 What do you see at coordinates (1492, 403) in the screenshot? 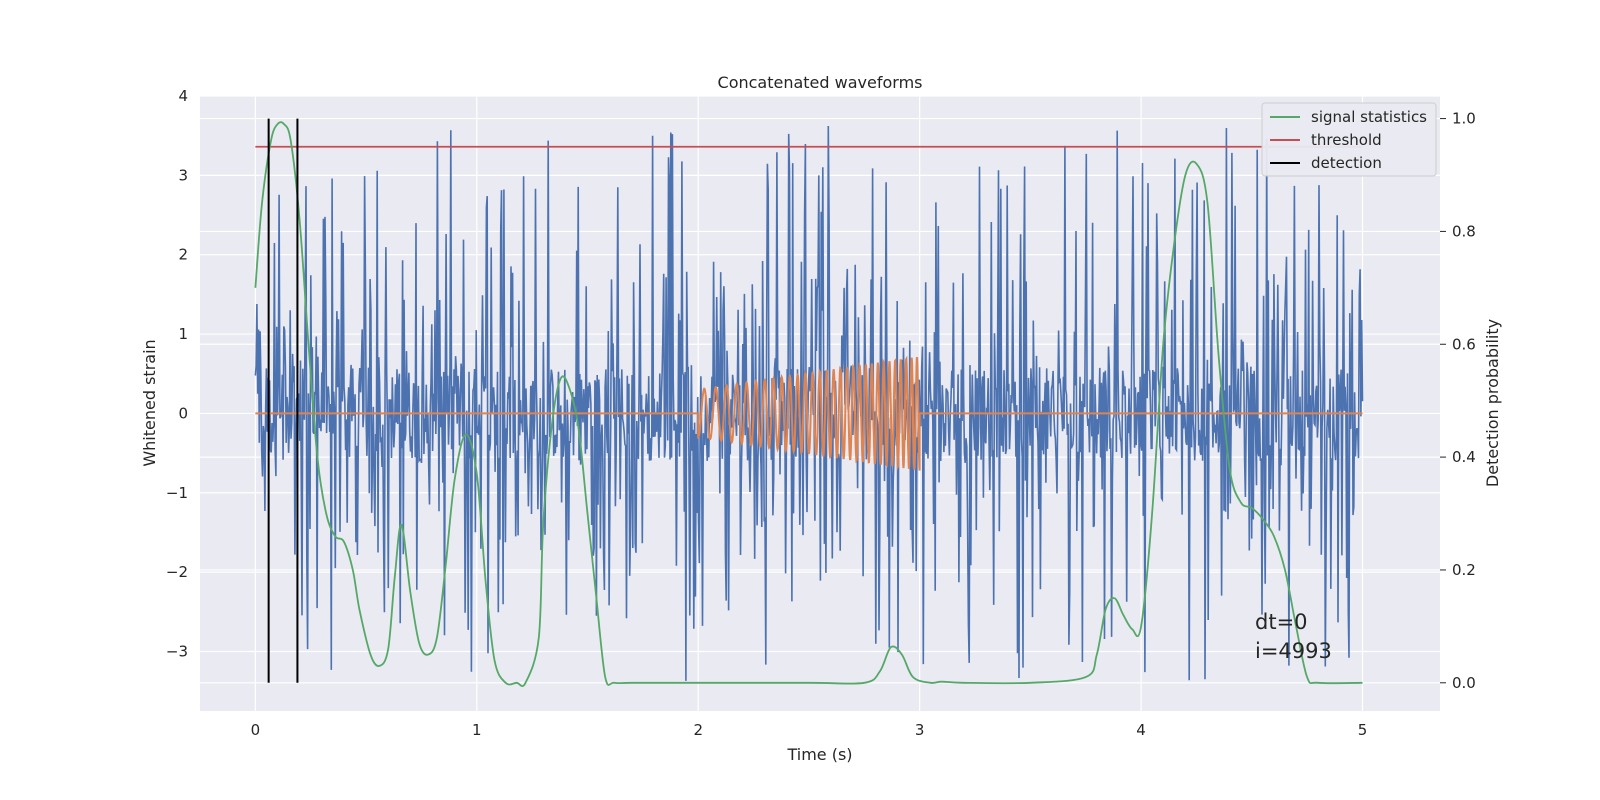
I see `y-axis-right-label: Detection probability` at bounding box center [1492, 403].